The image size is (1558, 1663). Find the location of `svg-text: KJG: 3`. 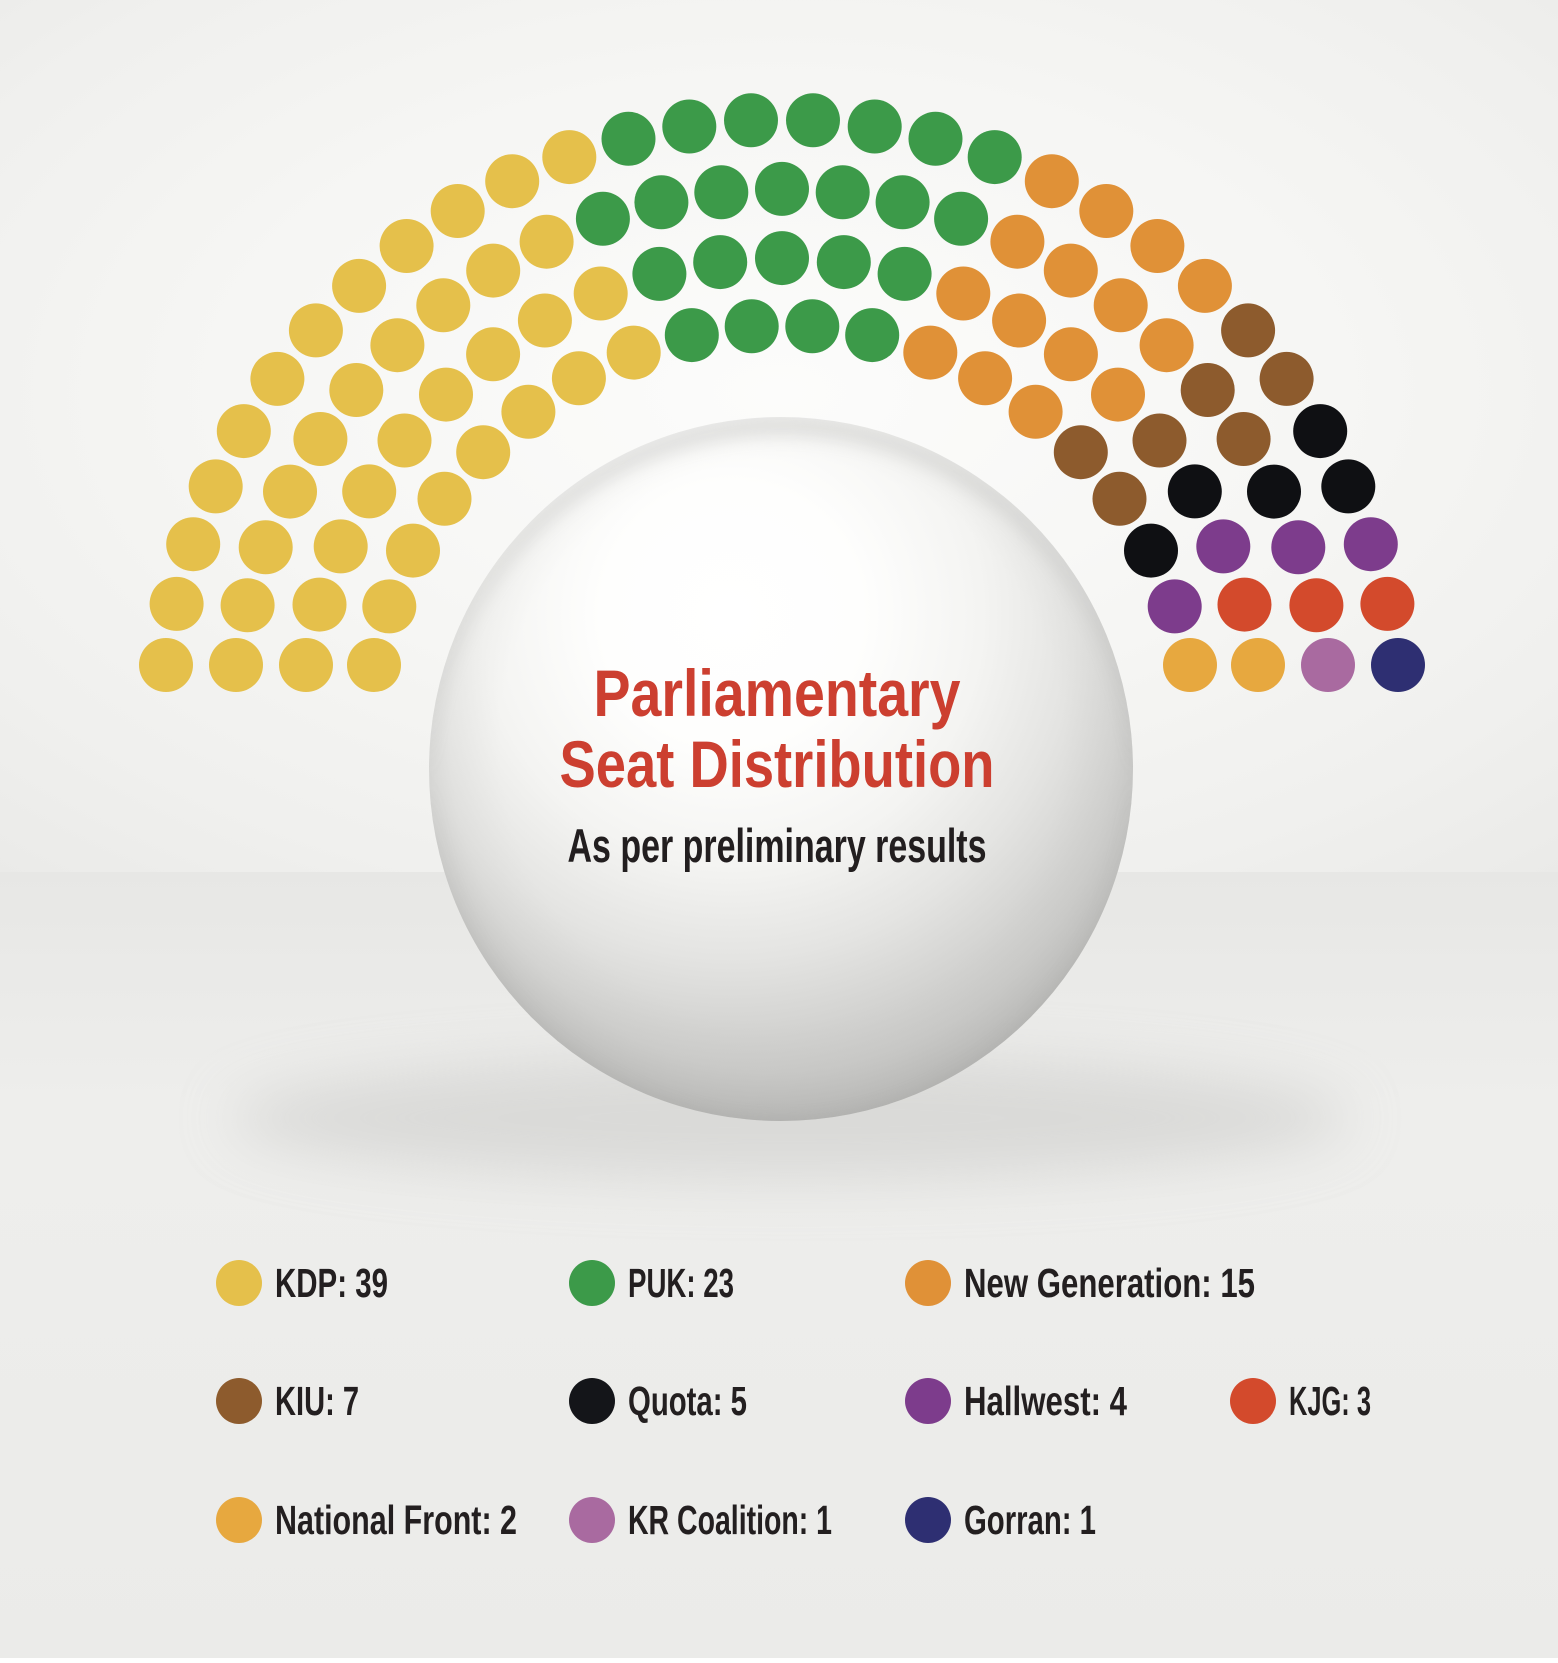

svg-text: KJG: 3 is located at coordinates (1330, 1401).